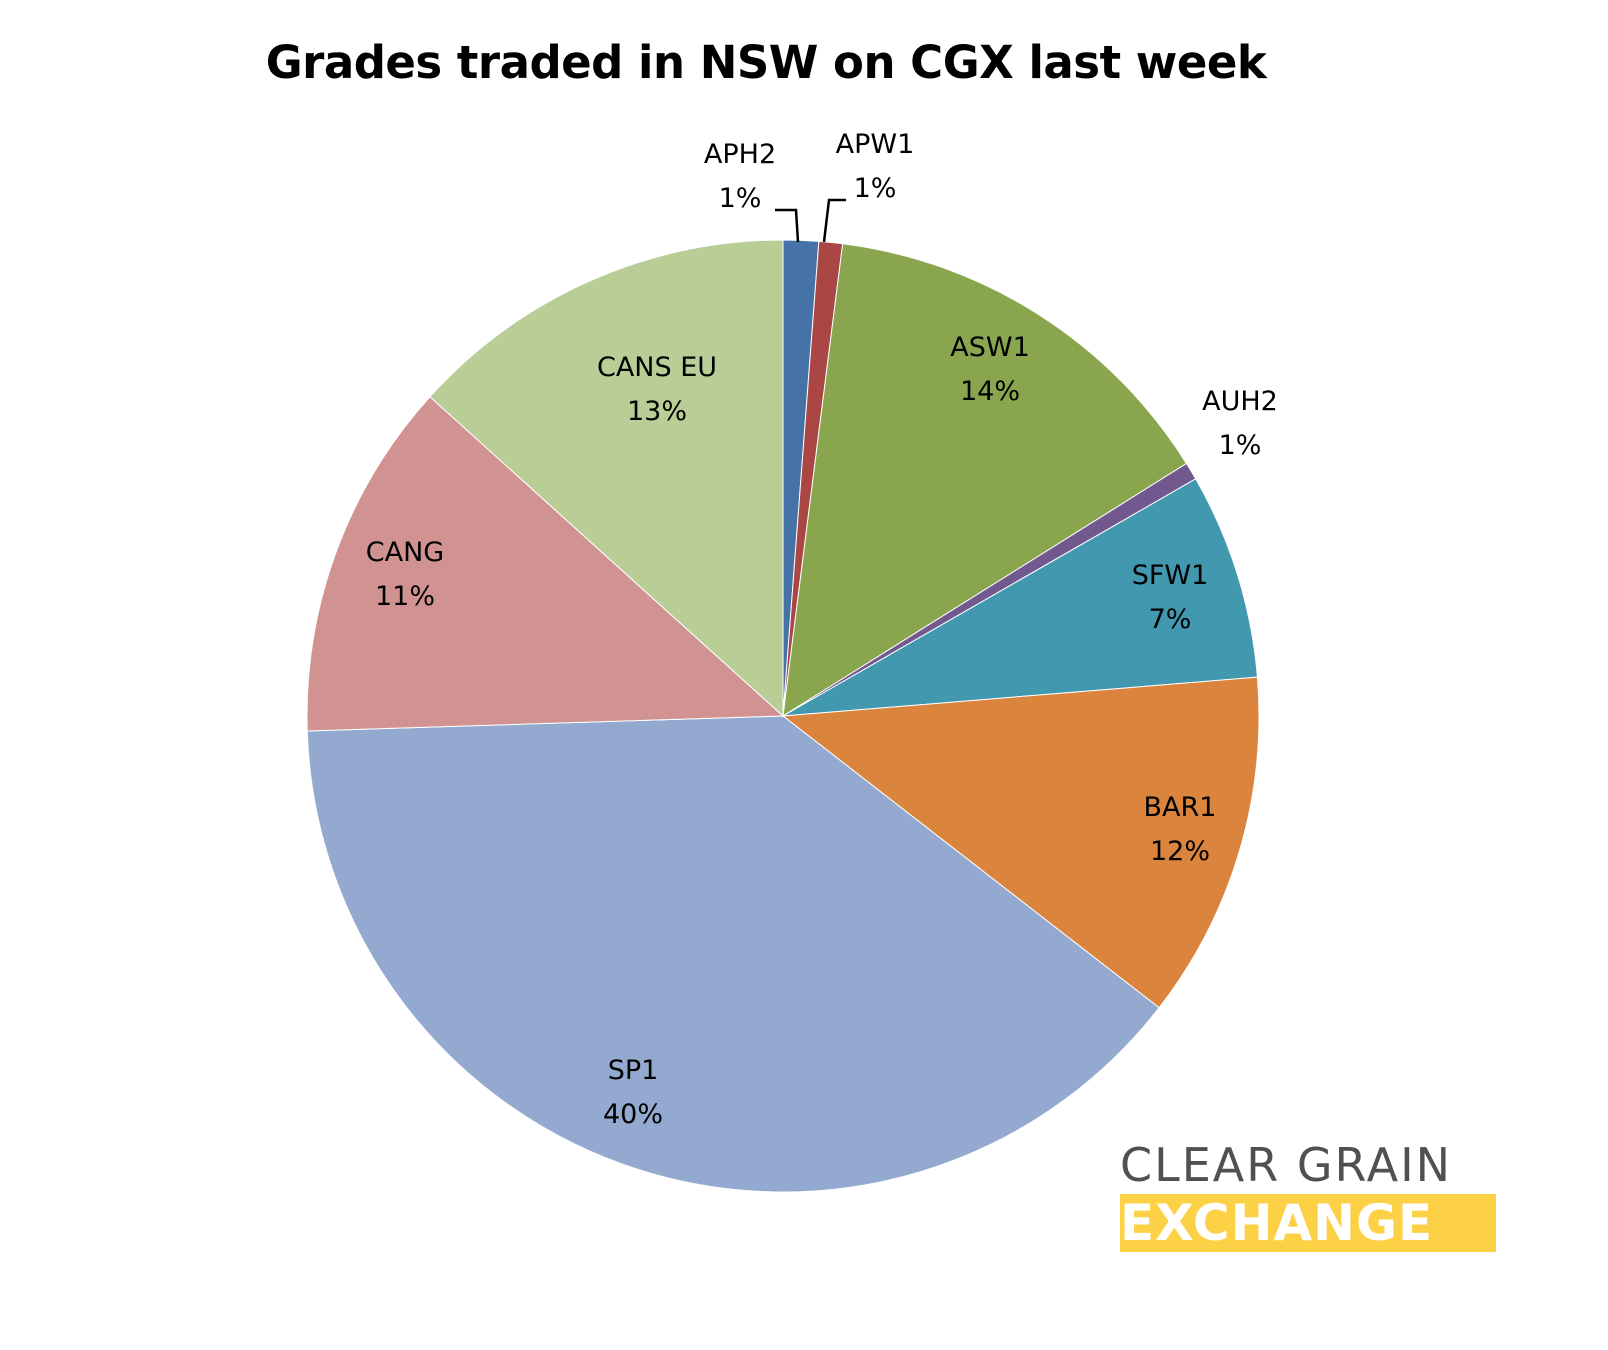 This screenshot has width=1608, height=1350. What do you see at coordinates (405, 596) in the screenshot?
I see `data-label-percent: 11%` at bounding box center [405, 596].